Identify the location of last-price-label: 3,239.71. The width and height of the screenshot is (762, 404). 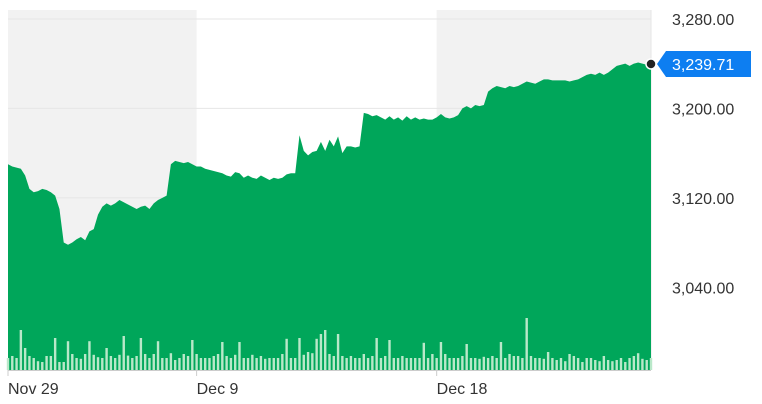
(703, 65).